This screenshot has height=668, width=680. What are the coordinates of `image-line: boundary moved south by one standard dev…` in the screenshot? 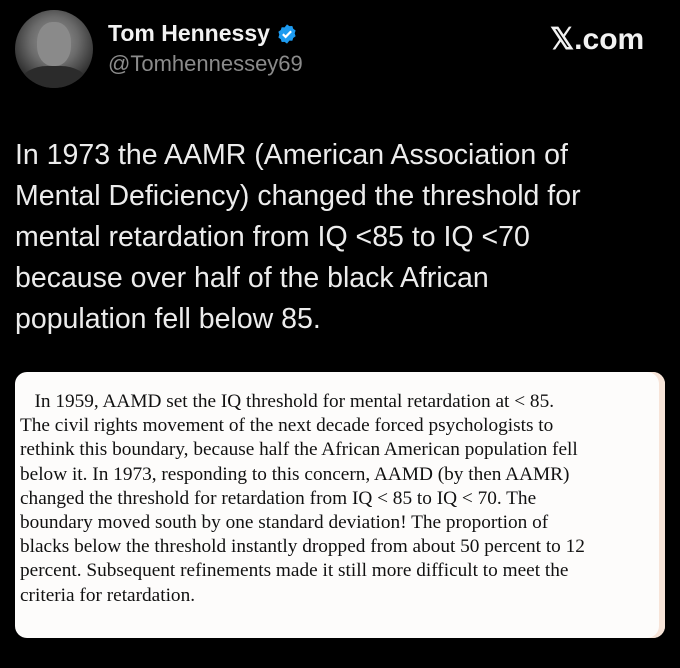 It's located at (284, 523).